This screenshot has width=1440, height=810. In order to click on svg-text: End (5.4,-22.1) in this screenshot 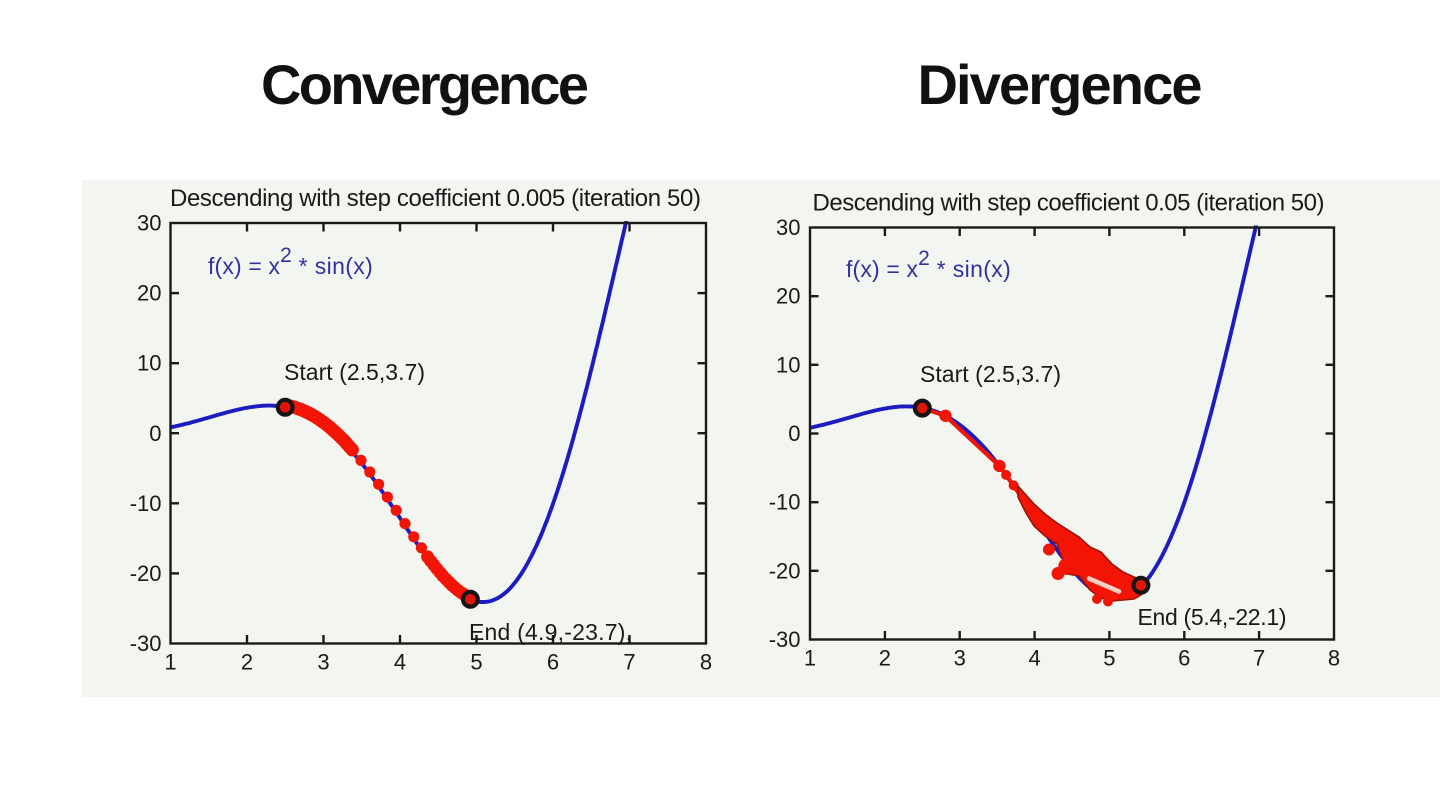, I will do `click(1212, 617)`.